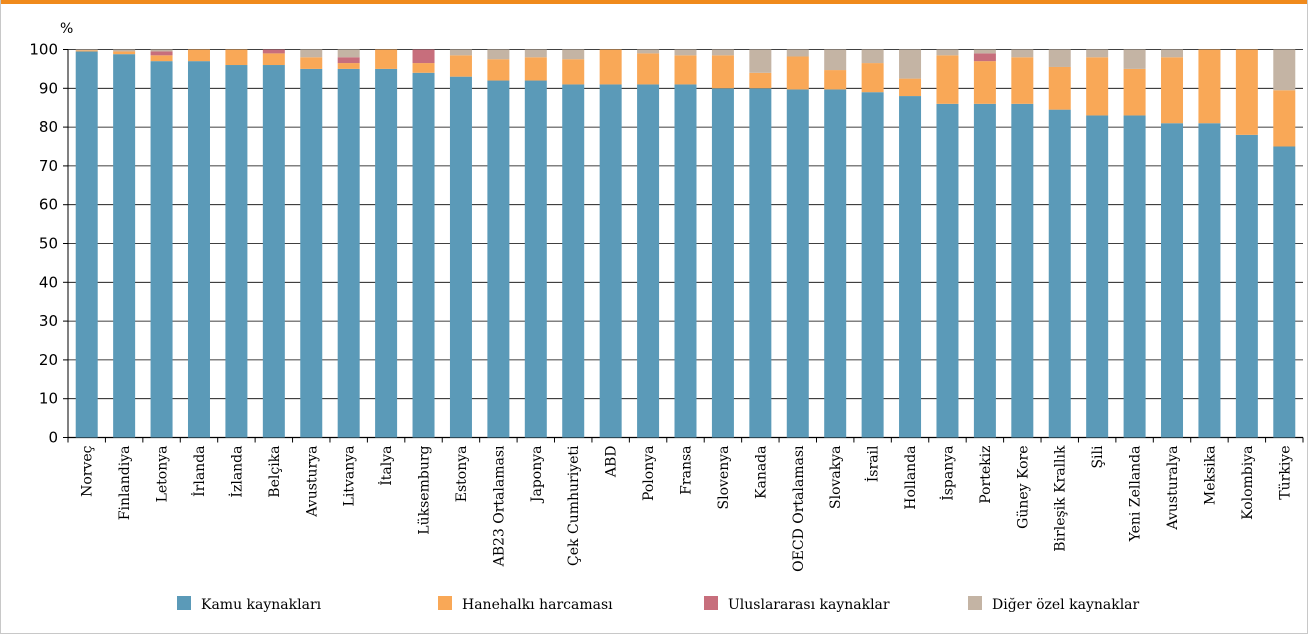 The width and height of the screenshot is (1308, 635). I want to click on y-axis: 0 10 20 30 40 50 60 70 80 90 100, so click(49, 244).